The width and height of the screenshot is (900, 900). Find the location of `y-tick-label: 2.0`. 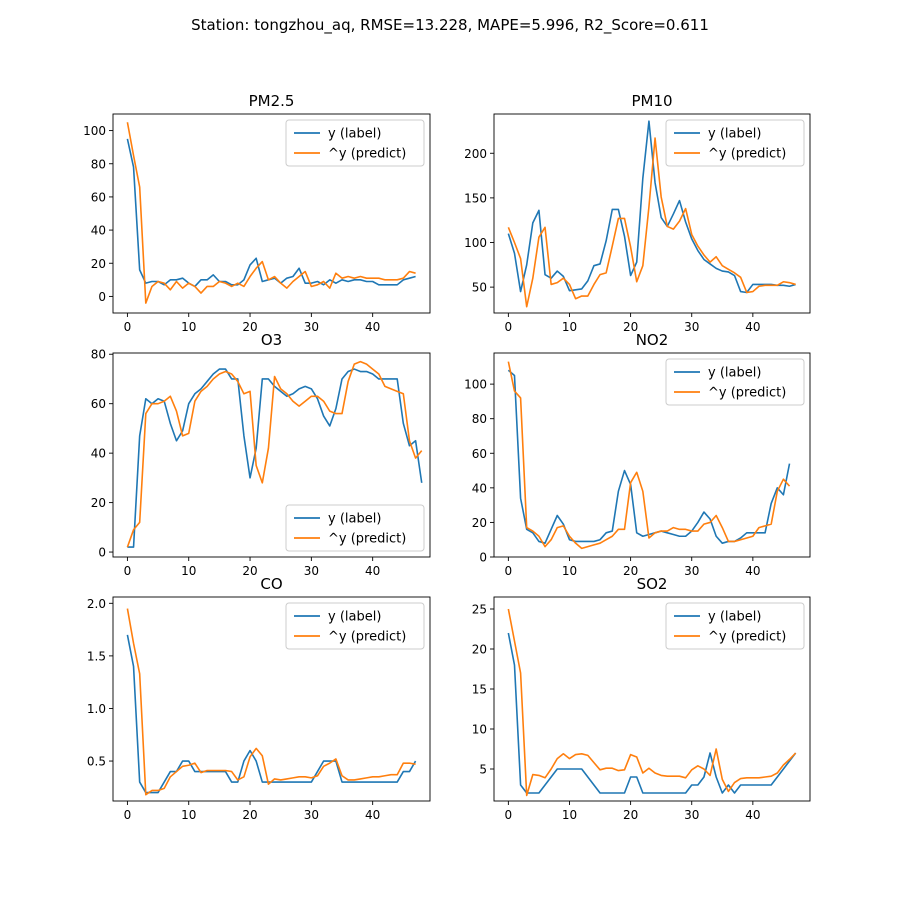

y-tick-label: 2.0 is located at coordinates (96, 604).